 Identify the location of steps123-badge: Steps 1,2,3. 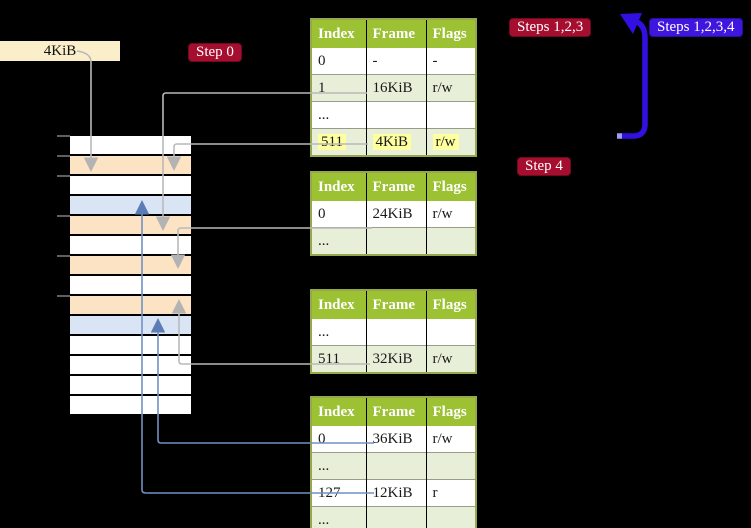
(550, 27).